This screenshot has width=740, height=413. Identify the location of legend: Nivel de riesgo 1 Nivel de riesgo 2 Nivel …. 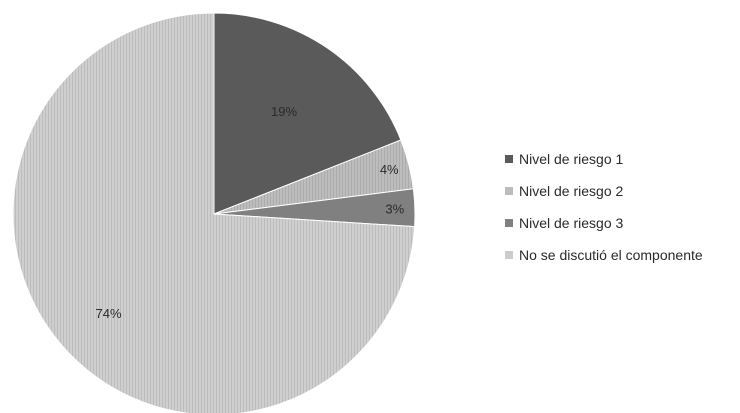
(604, 207).